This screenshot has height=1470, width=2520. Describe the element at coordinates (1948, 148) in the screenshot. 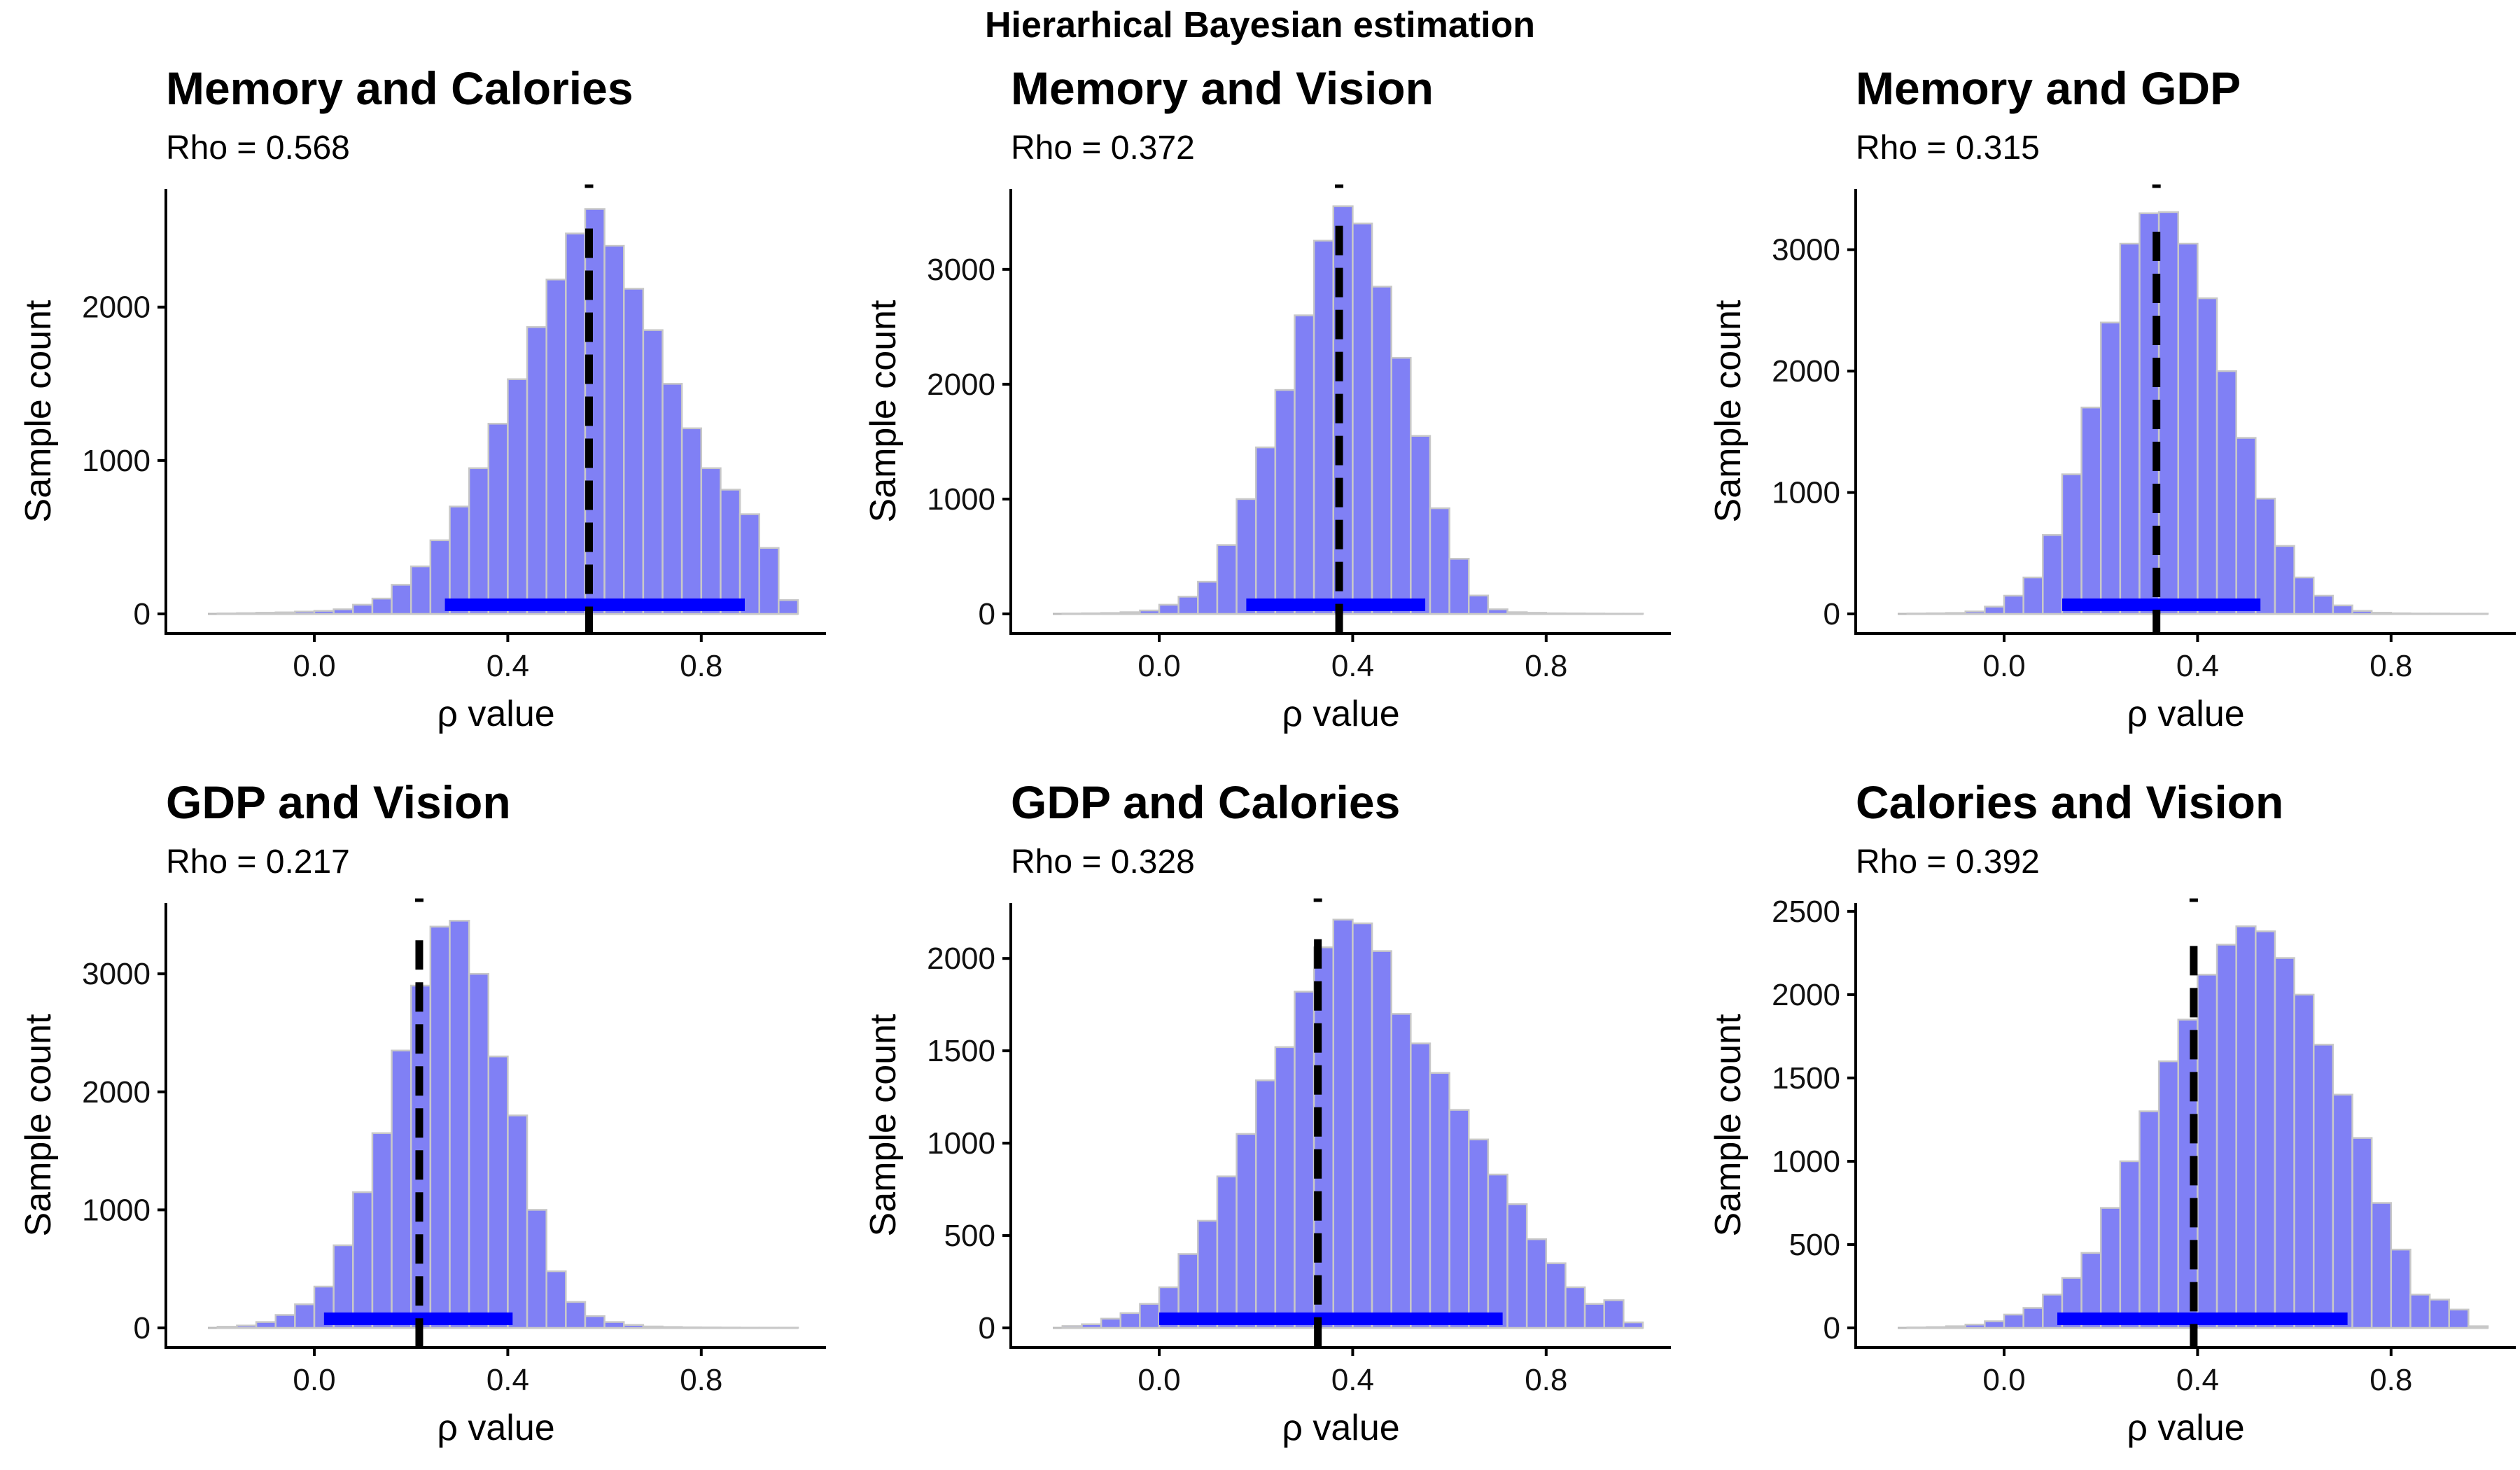

I see `chart-subtitle: Rho = 0.315` at that location.